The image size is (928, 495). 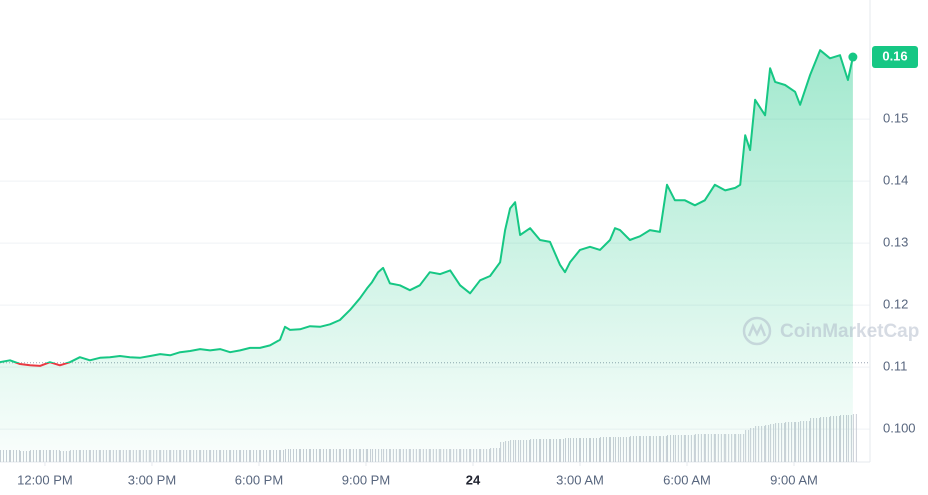 I want to click on price-tag, so click(x=895, y=57).